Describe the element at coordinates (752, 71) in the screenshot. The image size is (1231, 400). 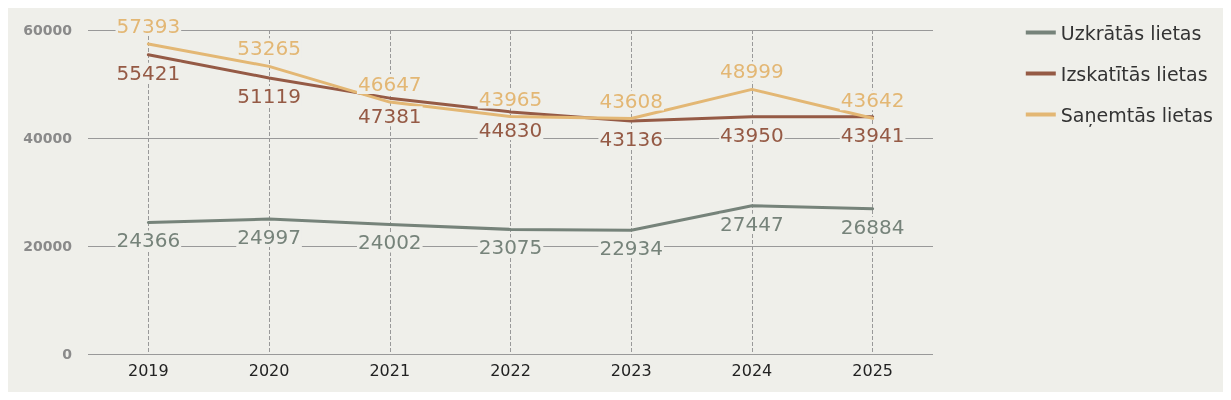
I see `data-label: 48999` at that location.